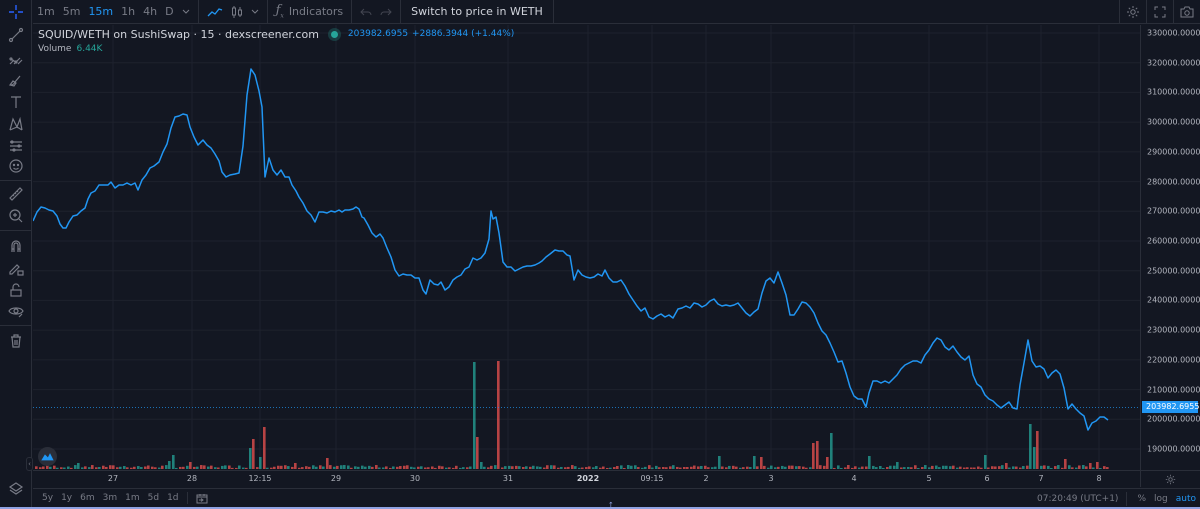 This screenshot has height=509, width=1200. Describe the element at coordinates (463, 34) in the screenshot. I see `legend-price-change: +2886.3944 (+1.44%)` at that location.